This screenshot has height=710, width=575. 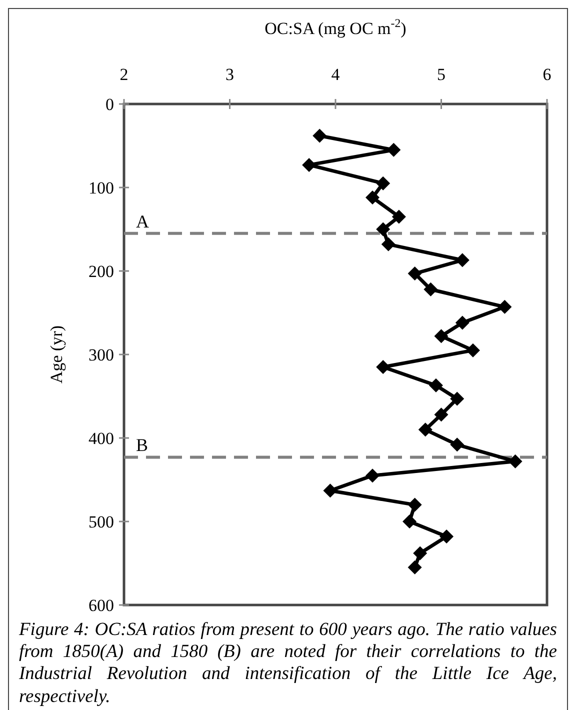 I want to click on x-tick-label: 6, so click(x=547, y=74).